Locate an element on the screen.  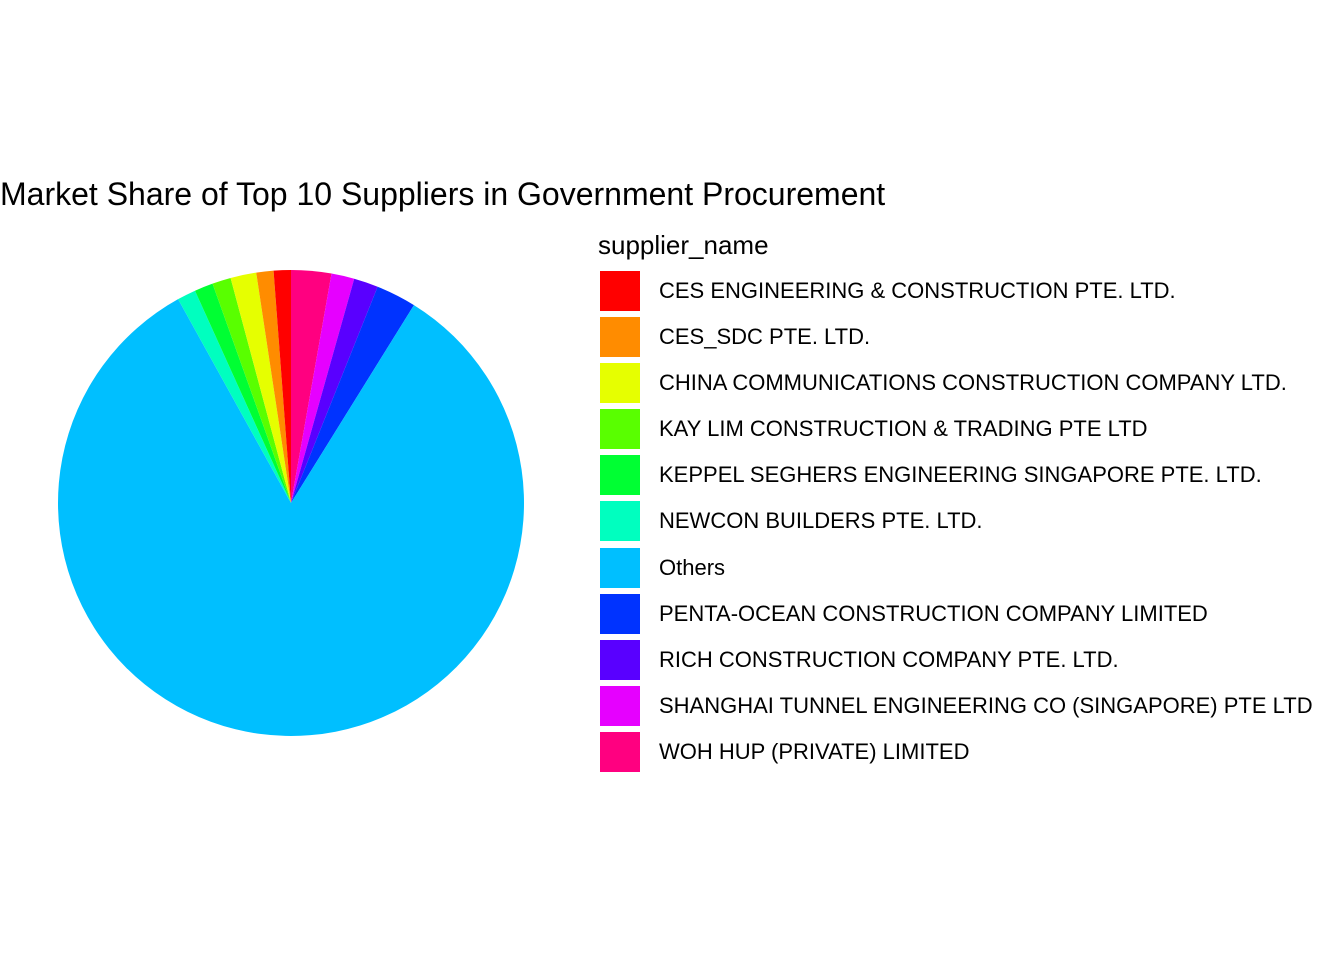
legend-item: Others is located at coordinates (683, 568).